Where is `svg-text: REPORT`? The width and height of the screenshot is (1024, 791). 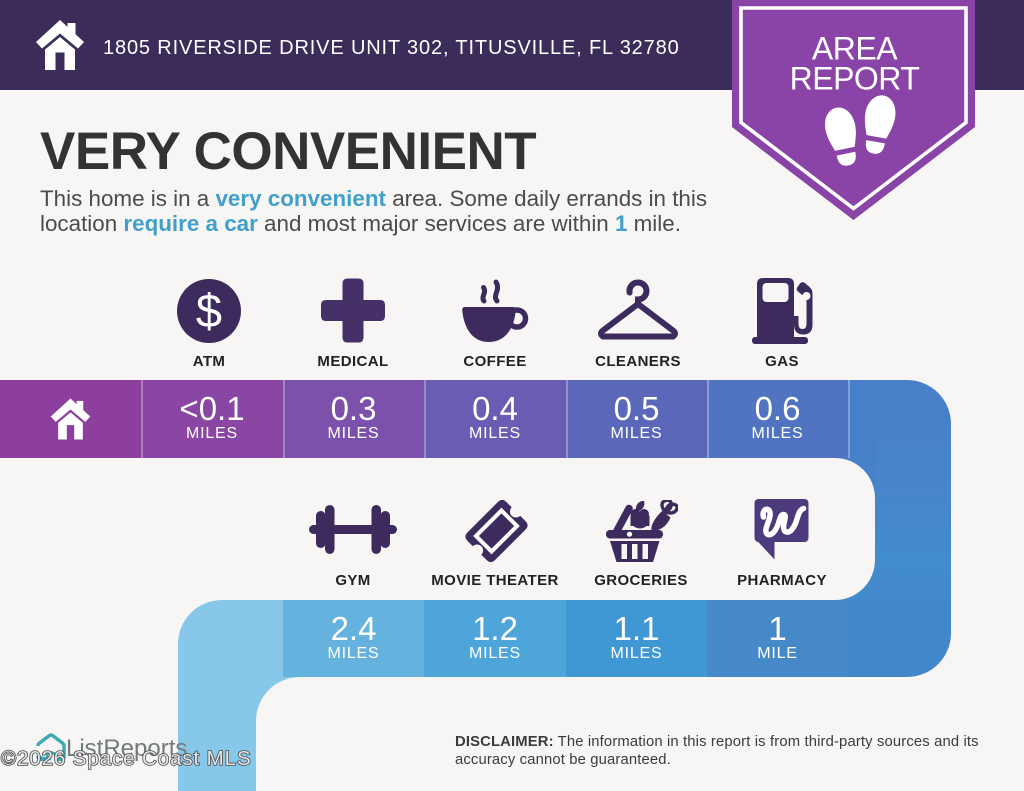 svg-text: REPORT is located at coordinates (855, 79).